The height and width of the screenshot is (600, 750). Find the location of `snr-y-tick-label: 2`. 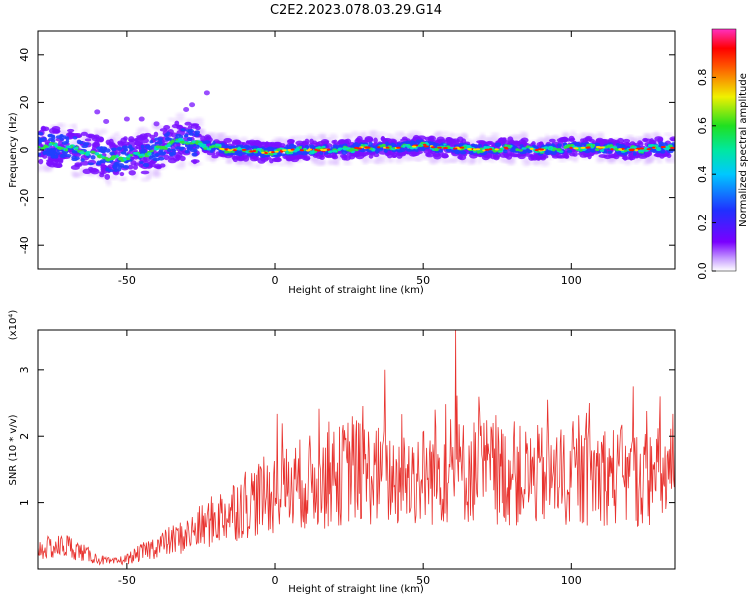

snr-y-tick-label: 2 is located at coordinates (24, 436).